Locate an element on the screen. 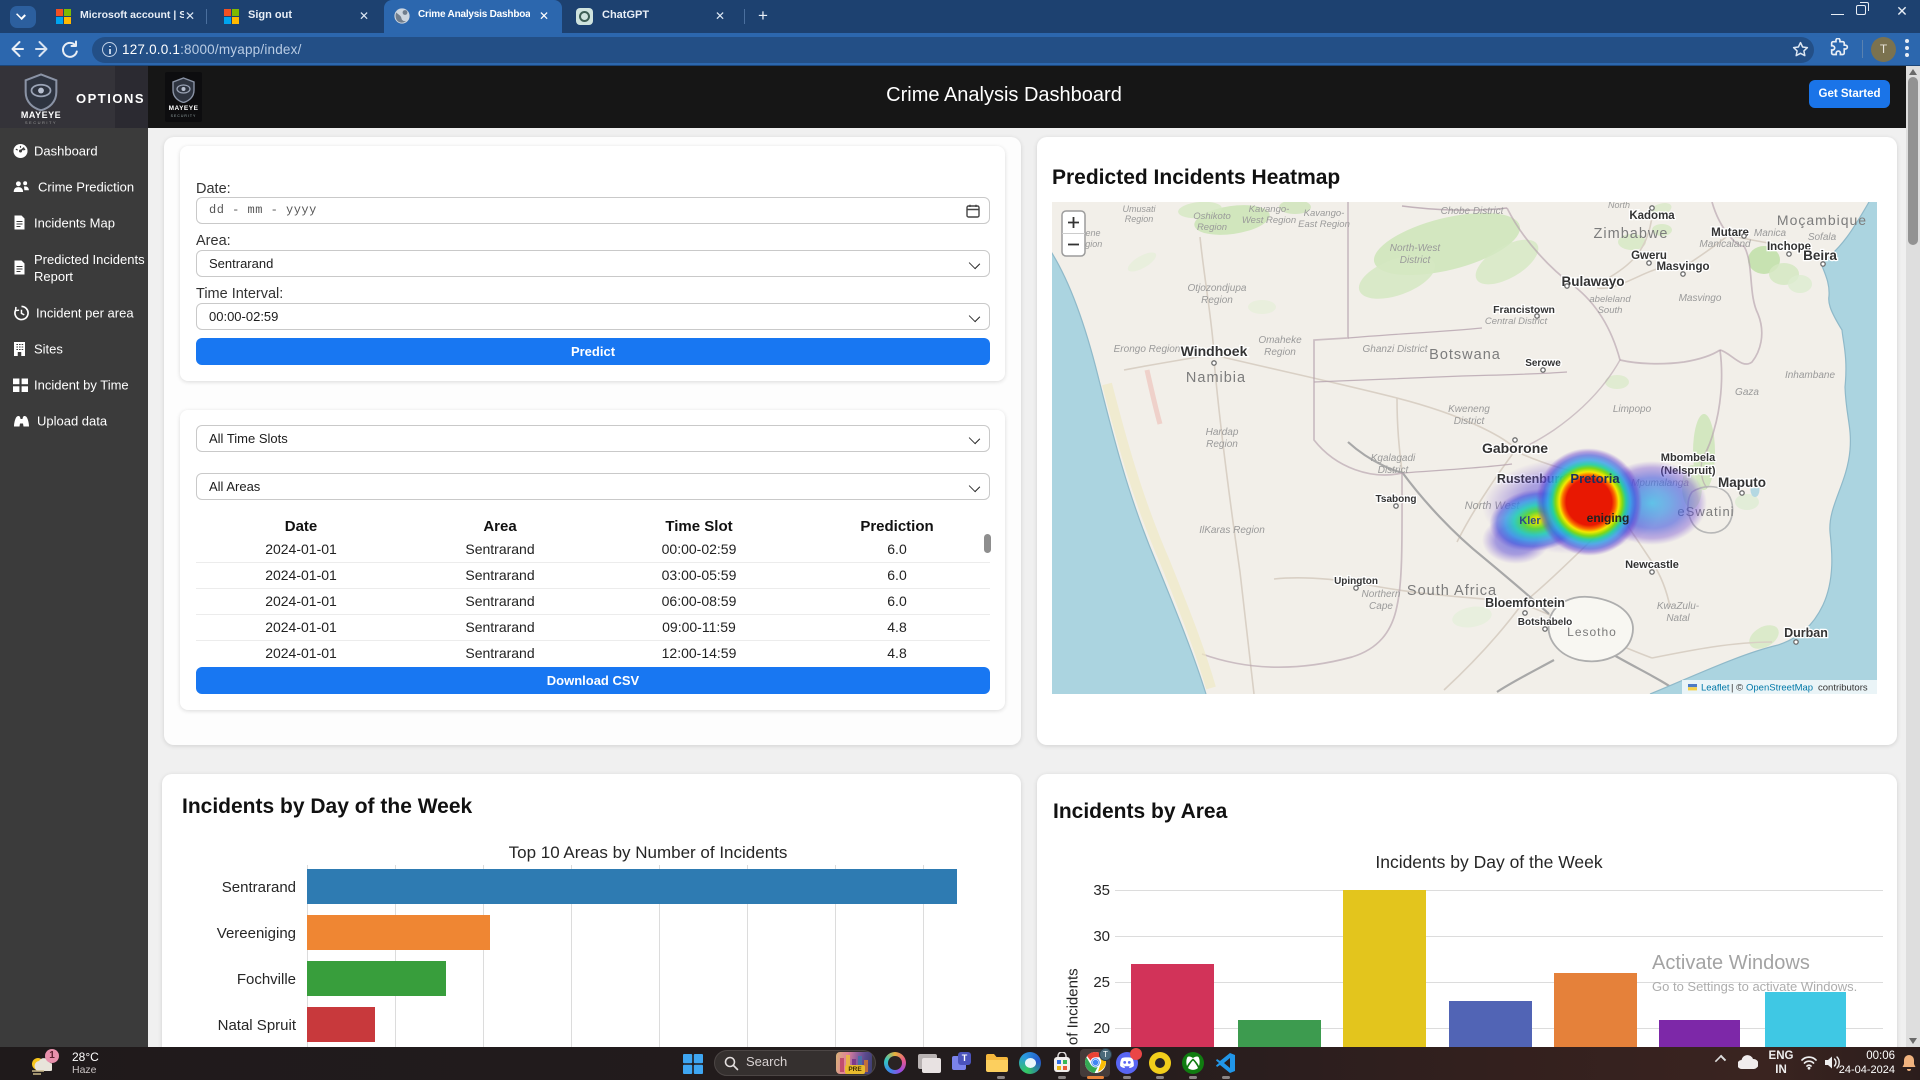 Image resolution: width=1920 pixels, height=1080 pixels. svg-text: Bloemfontein is located at coordinates (1525, 603).